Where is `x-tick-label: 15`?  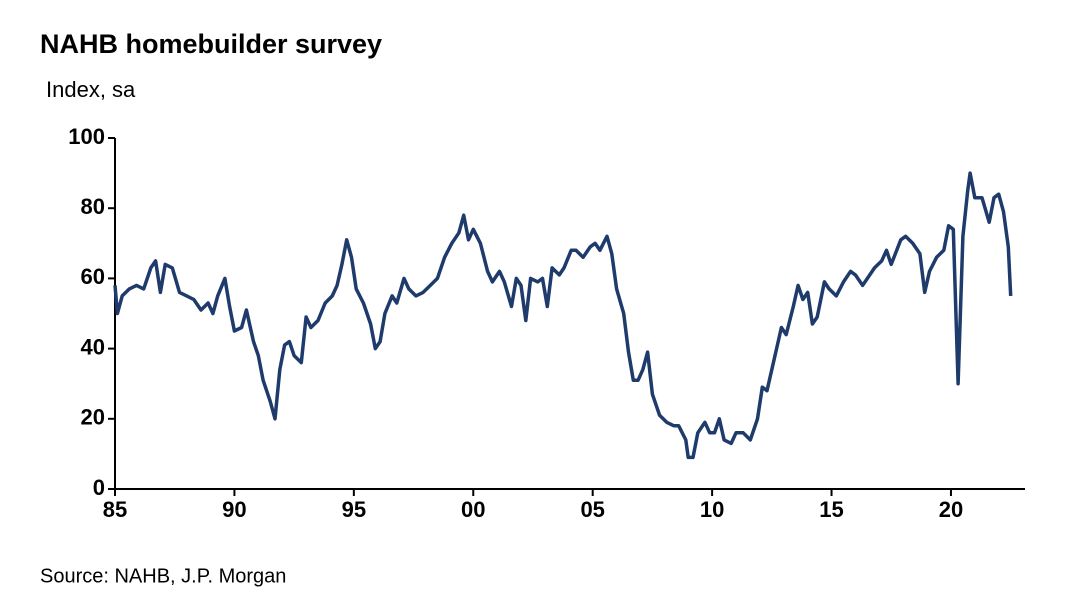 x-tick-label: 15 is located at coordinates (831, 509).